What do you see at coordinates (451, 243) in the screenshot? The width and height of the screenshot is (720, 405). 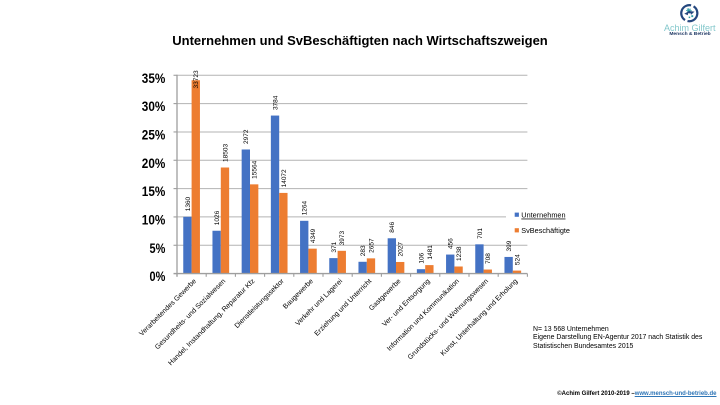 I see `svg-text: 456` at bounding box center [451, 243].